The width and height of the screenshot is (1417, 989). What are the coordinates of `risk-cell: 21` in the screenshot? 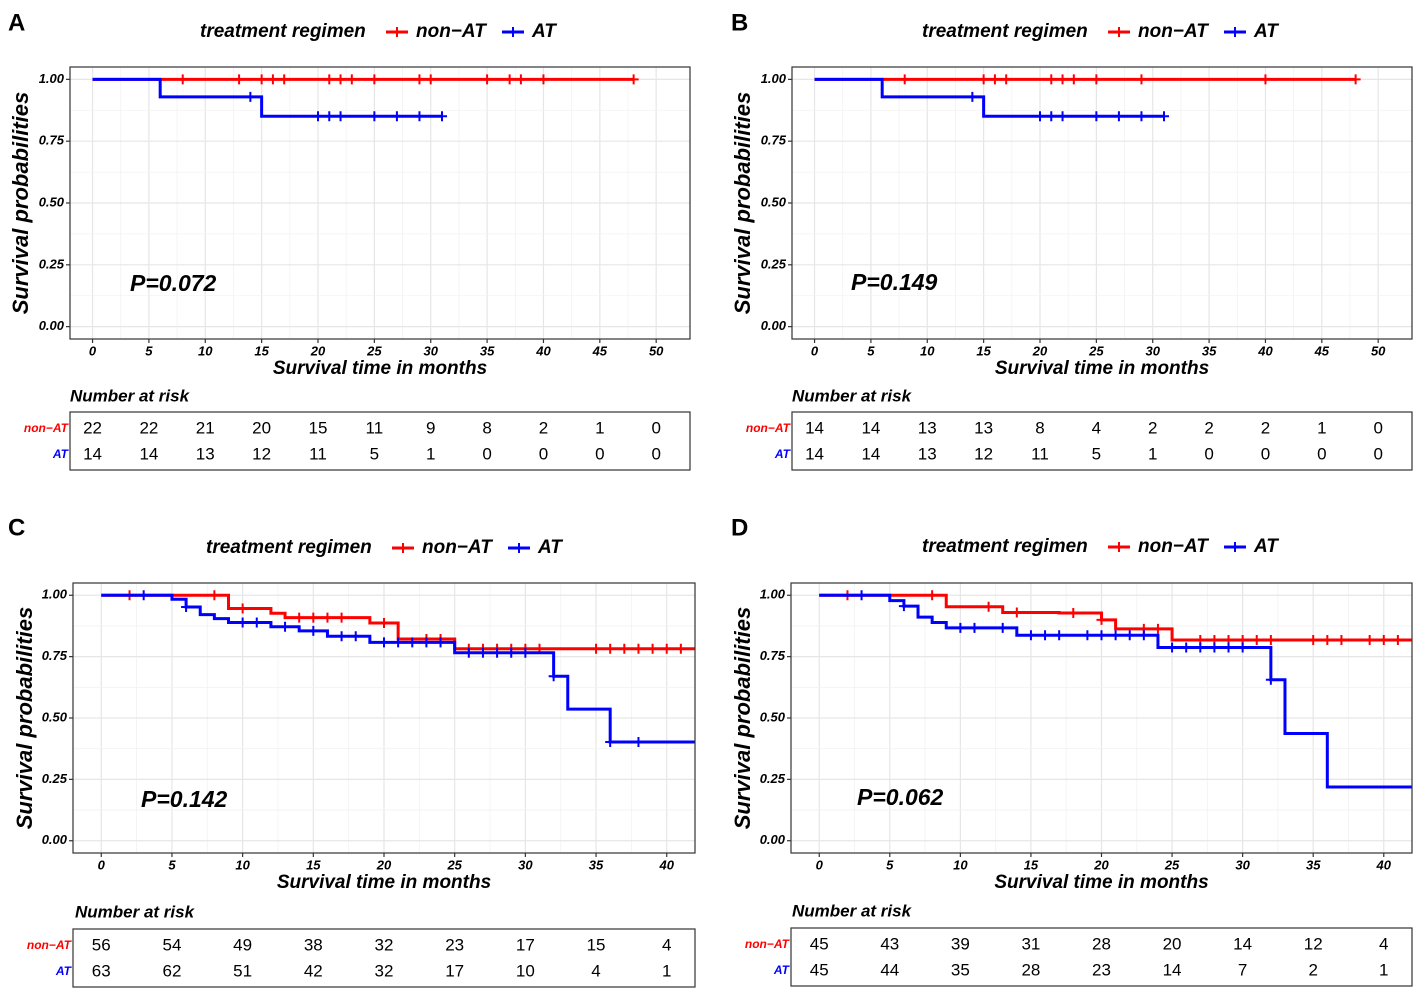 It's located at (205, 427).